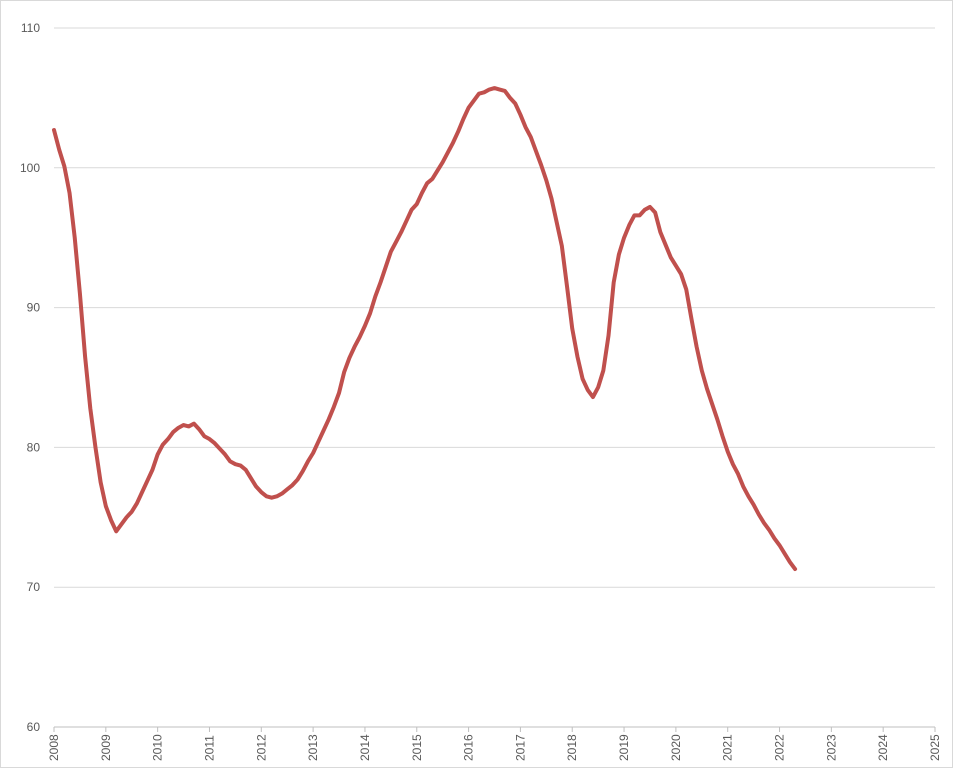 The height and width of the screenshot is (768, 953). I want to click on x-tick-label: 2021, so click(728, 747).